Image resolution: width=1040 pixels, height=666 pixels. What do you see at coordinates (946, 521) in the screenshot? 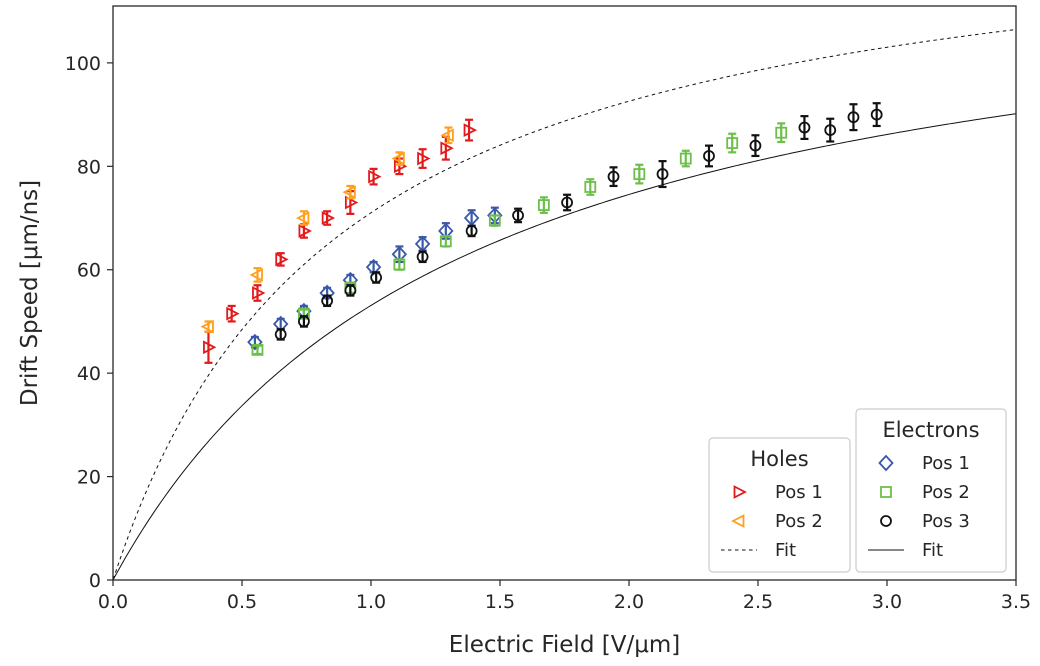
I see `legend-label: Pos 3` at bounding box center [946, 521].